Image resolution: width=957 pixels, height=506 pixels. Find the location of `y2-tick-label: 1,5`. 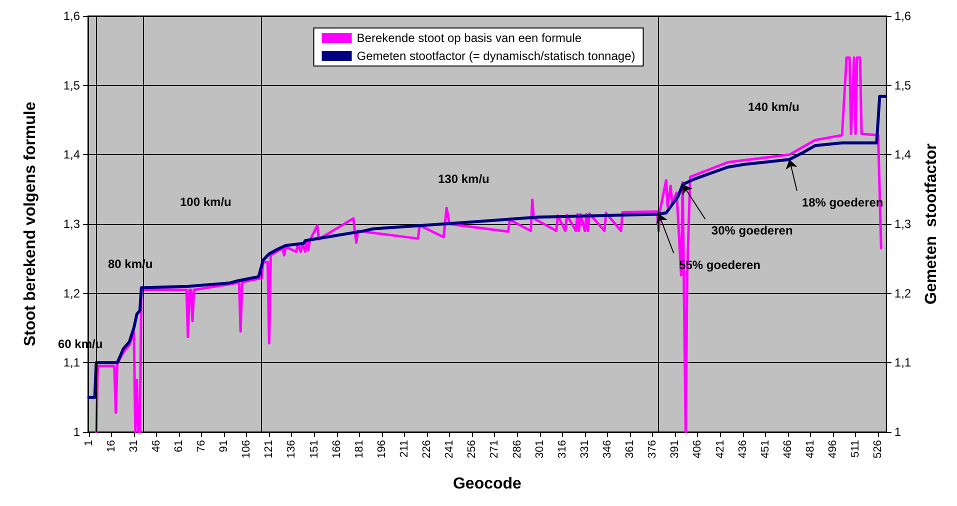

y2-tick-label: 1,5 is located at coordinates (903, 85).